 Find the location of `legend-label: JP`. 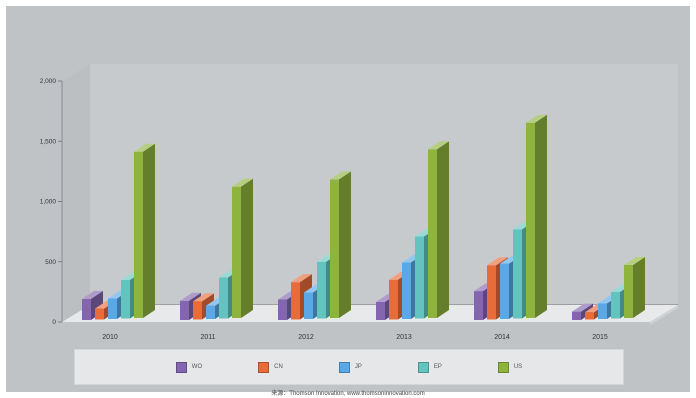

legend-label: JP is located at coordinates (358, 367).